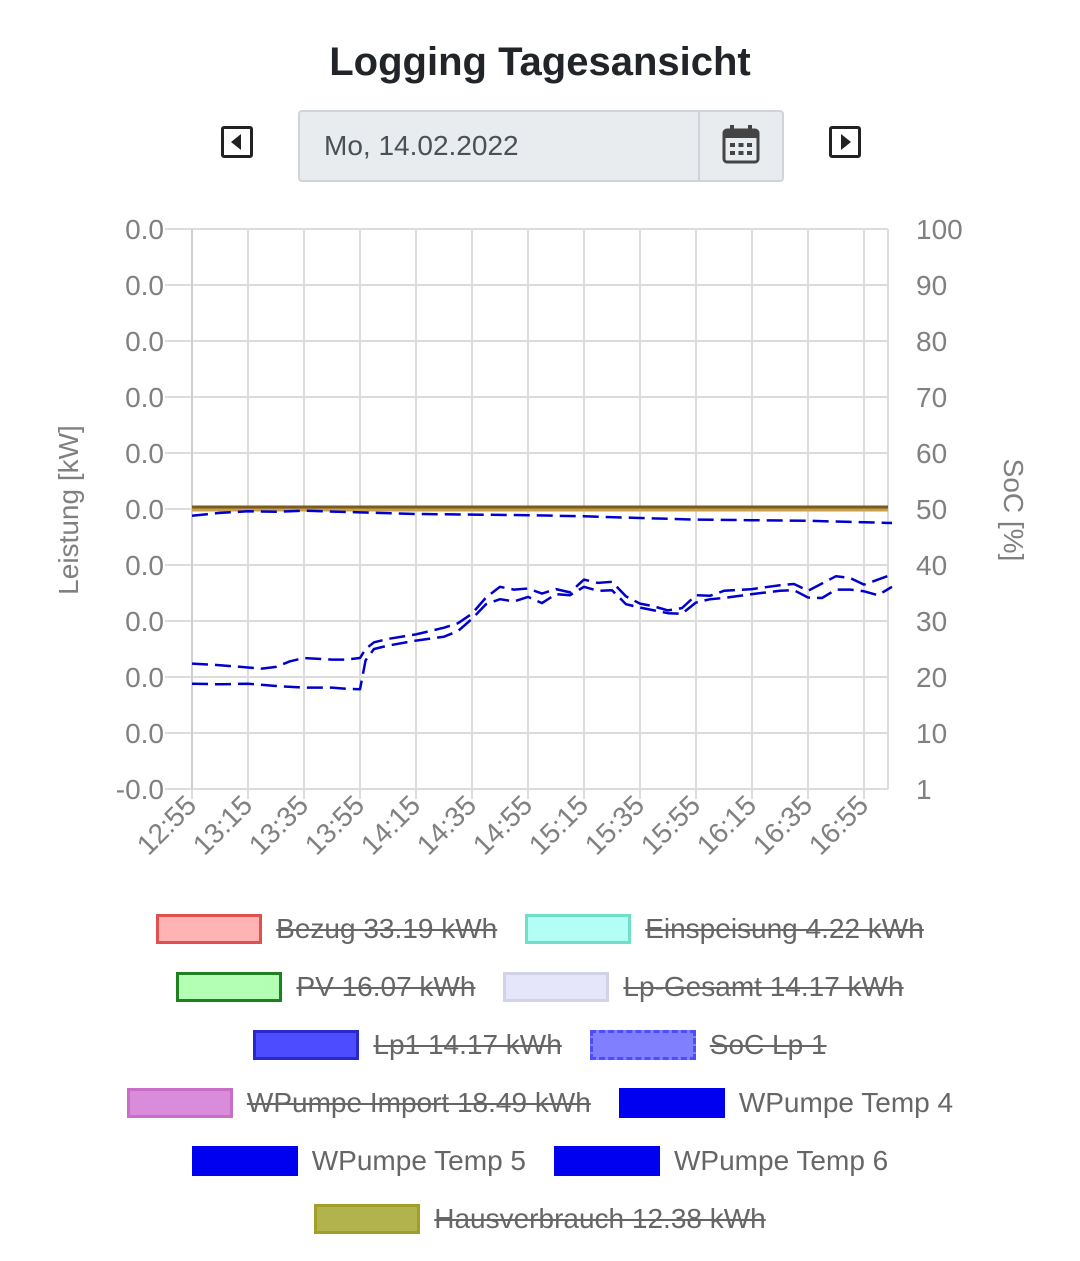 This screenshot has height=1261, width=1080. Describe the element at coordinates (846, 1102) in the screenshot. I see `legend-label: WPumpe Temp 4` at that location.